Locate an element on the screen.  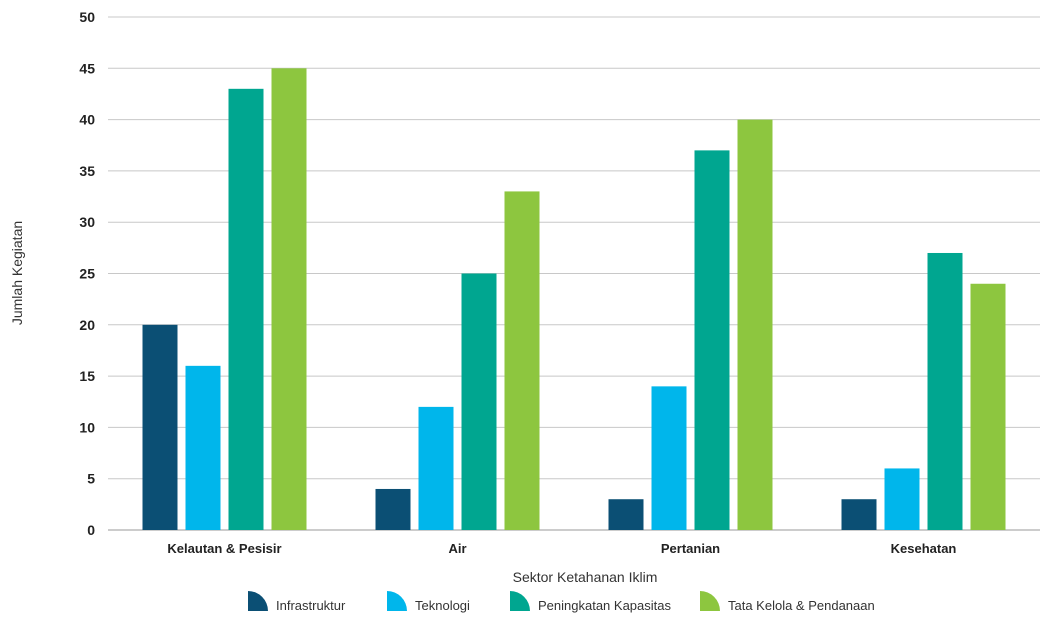
y-tick-label: 50 is located at coordinates (87, 17).